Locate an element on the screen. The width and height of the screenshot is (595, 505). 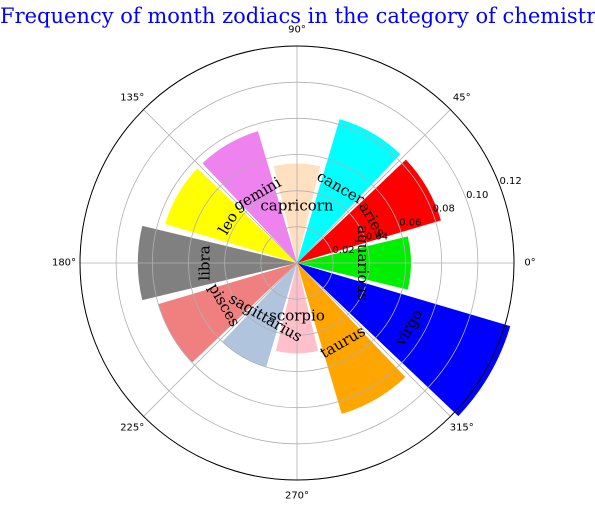
bar-label-scorpio: scorpio is located at coordinates (297, 315).